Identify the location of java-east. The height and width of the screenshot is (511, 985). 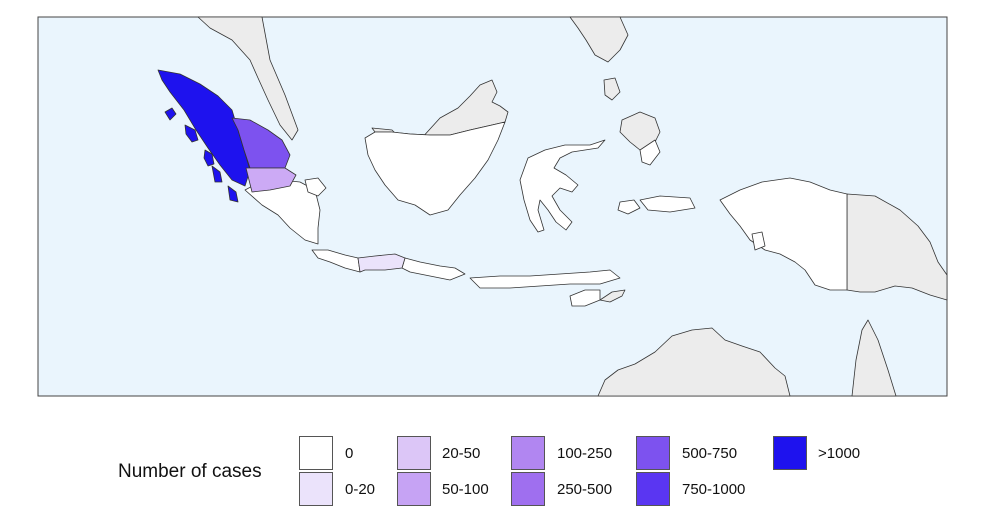
(433, 269).